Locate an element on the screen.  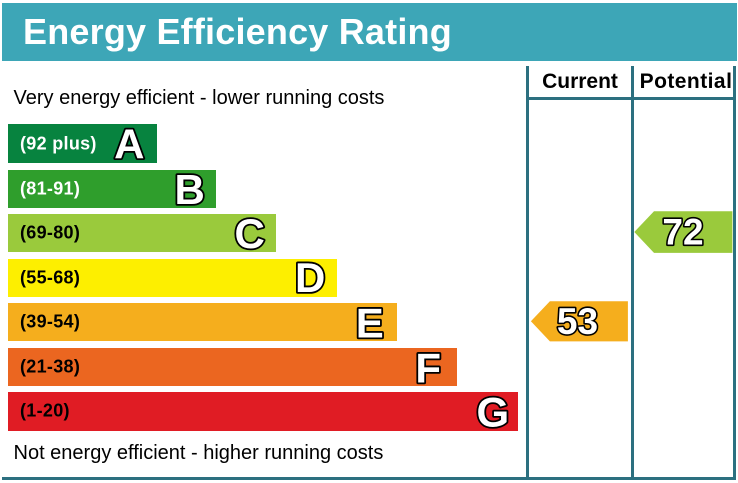
svg-text: 53 is located at coordinates (577, 321).